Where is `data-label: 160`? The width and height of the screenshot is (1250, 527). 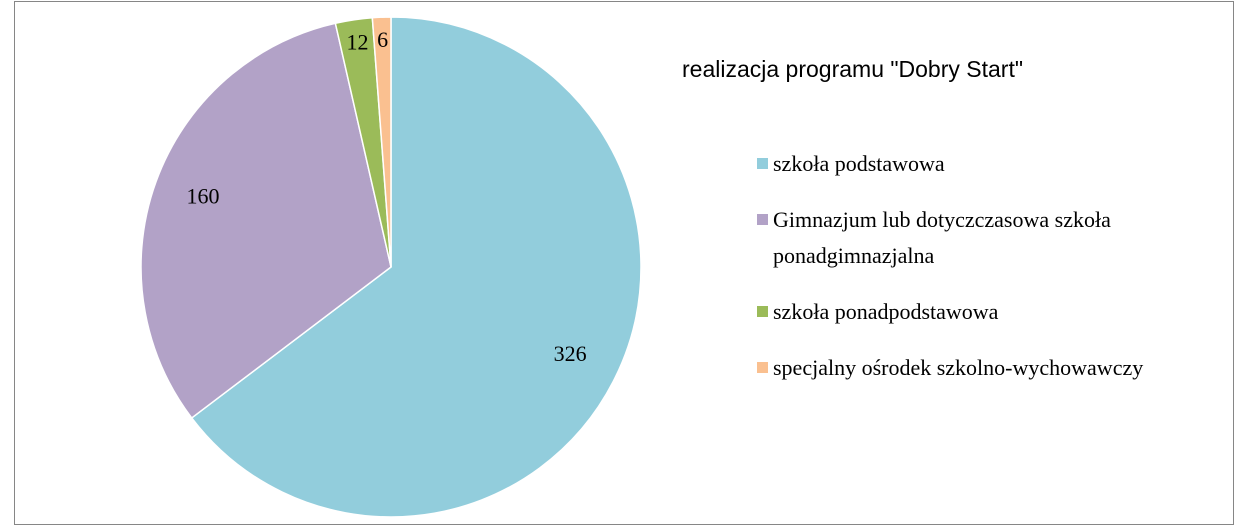 data-label: 160 is located at coordinates (203, 196).